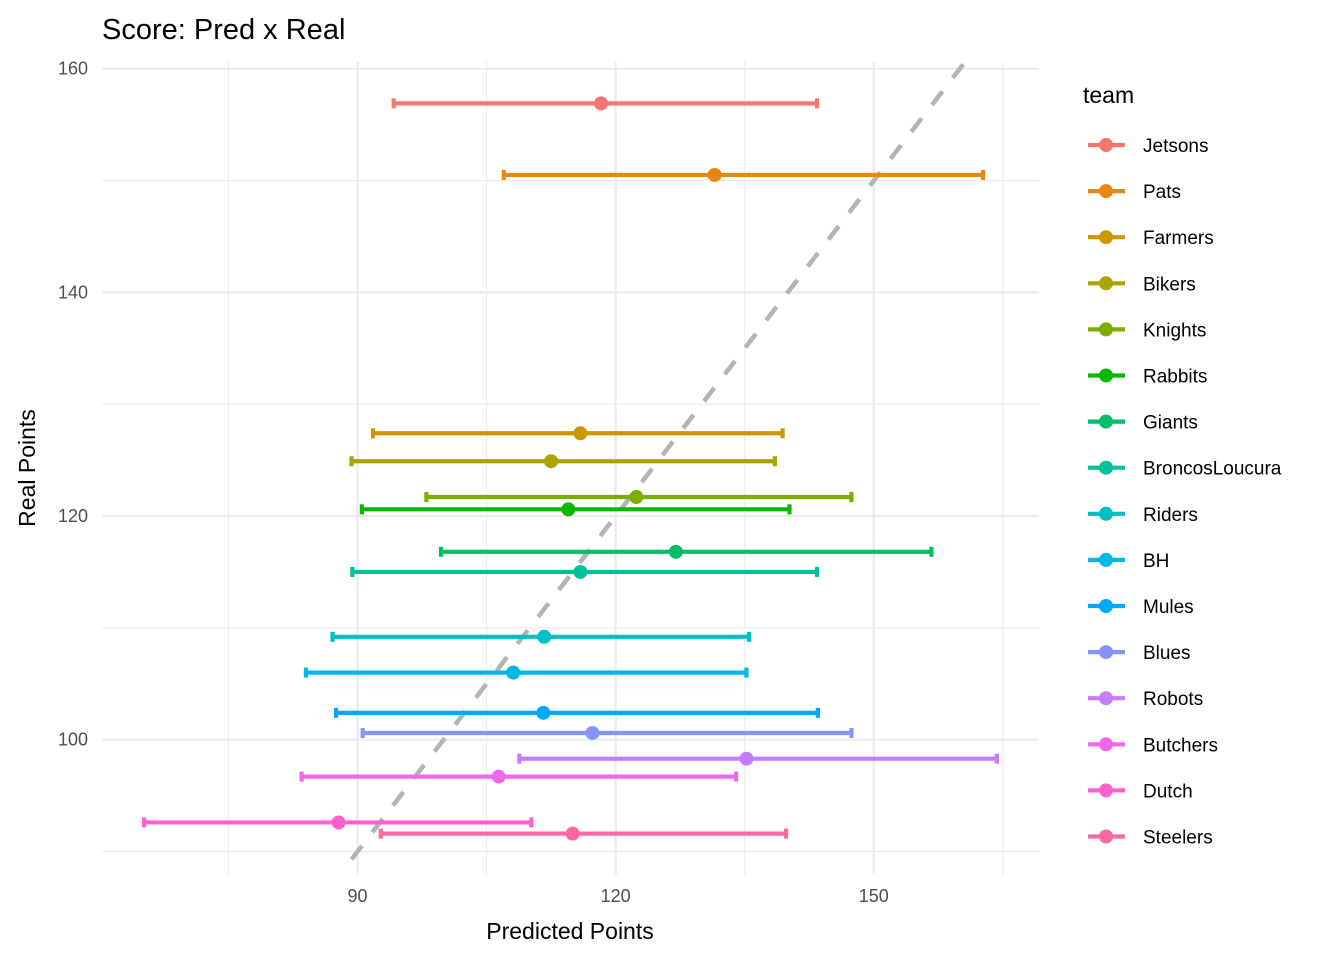  What do you see at coordinates (223, 30) in the screenshot?
I see `chart-title: Score: Pred x Real` at bounding box center [223, 30].